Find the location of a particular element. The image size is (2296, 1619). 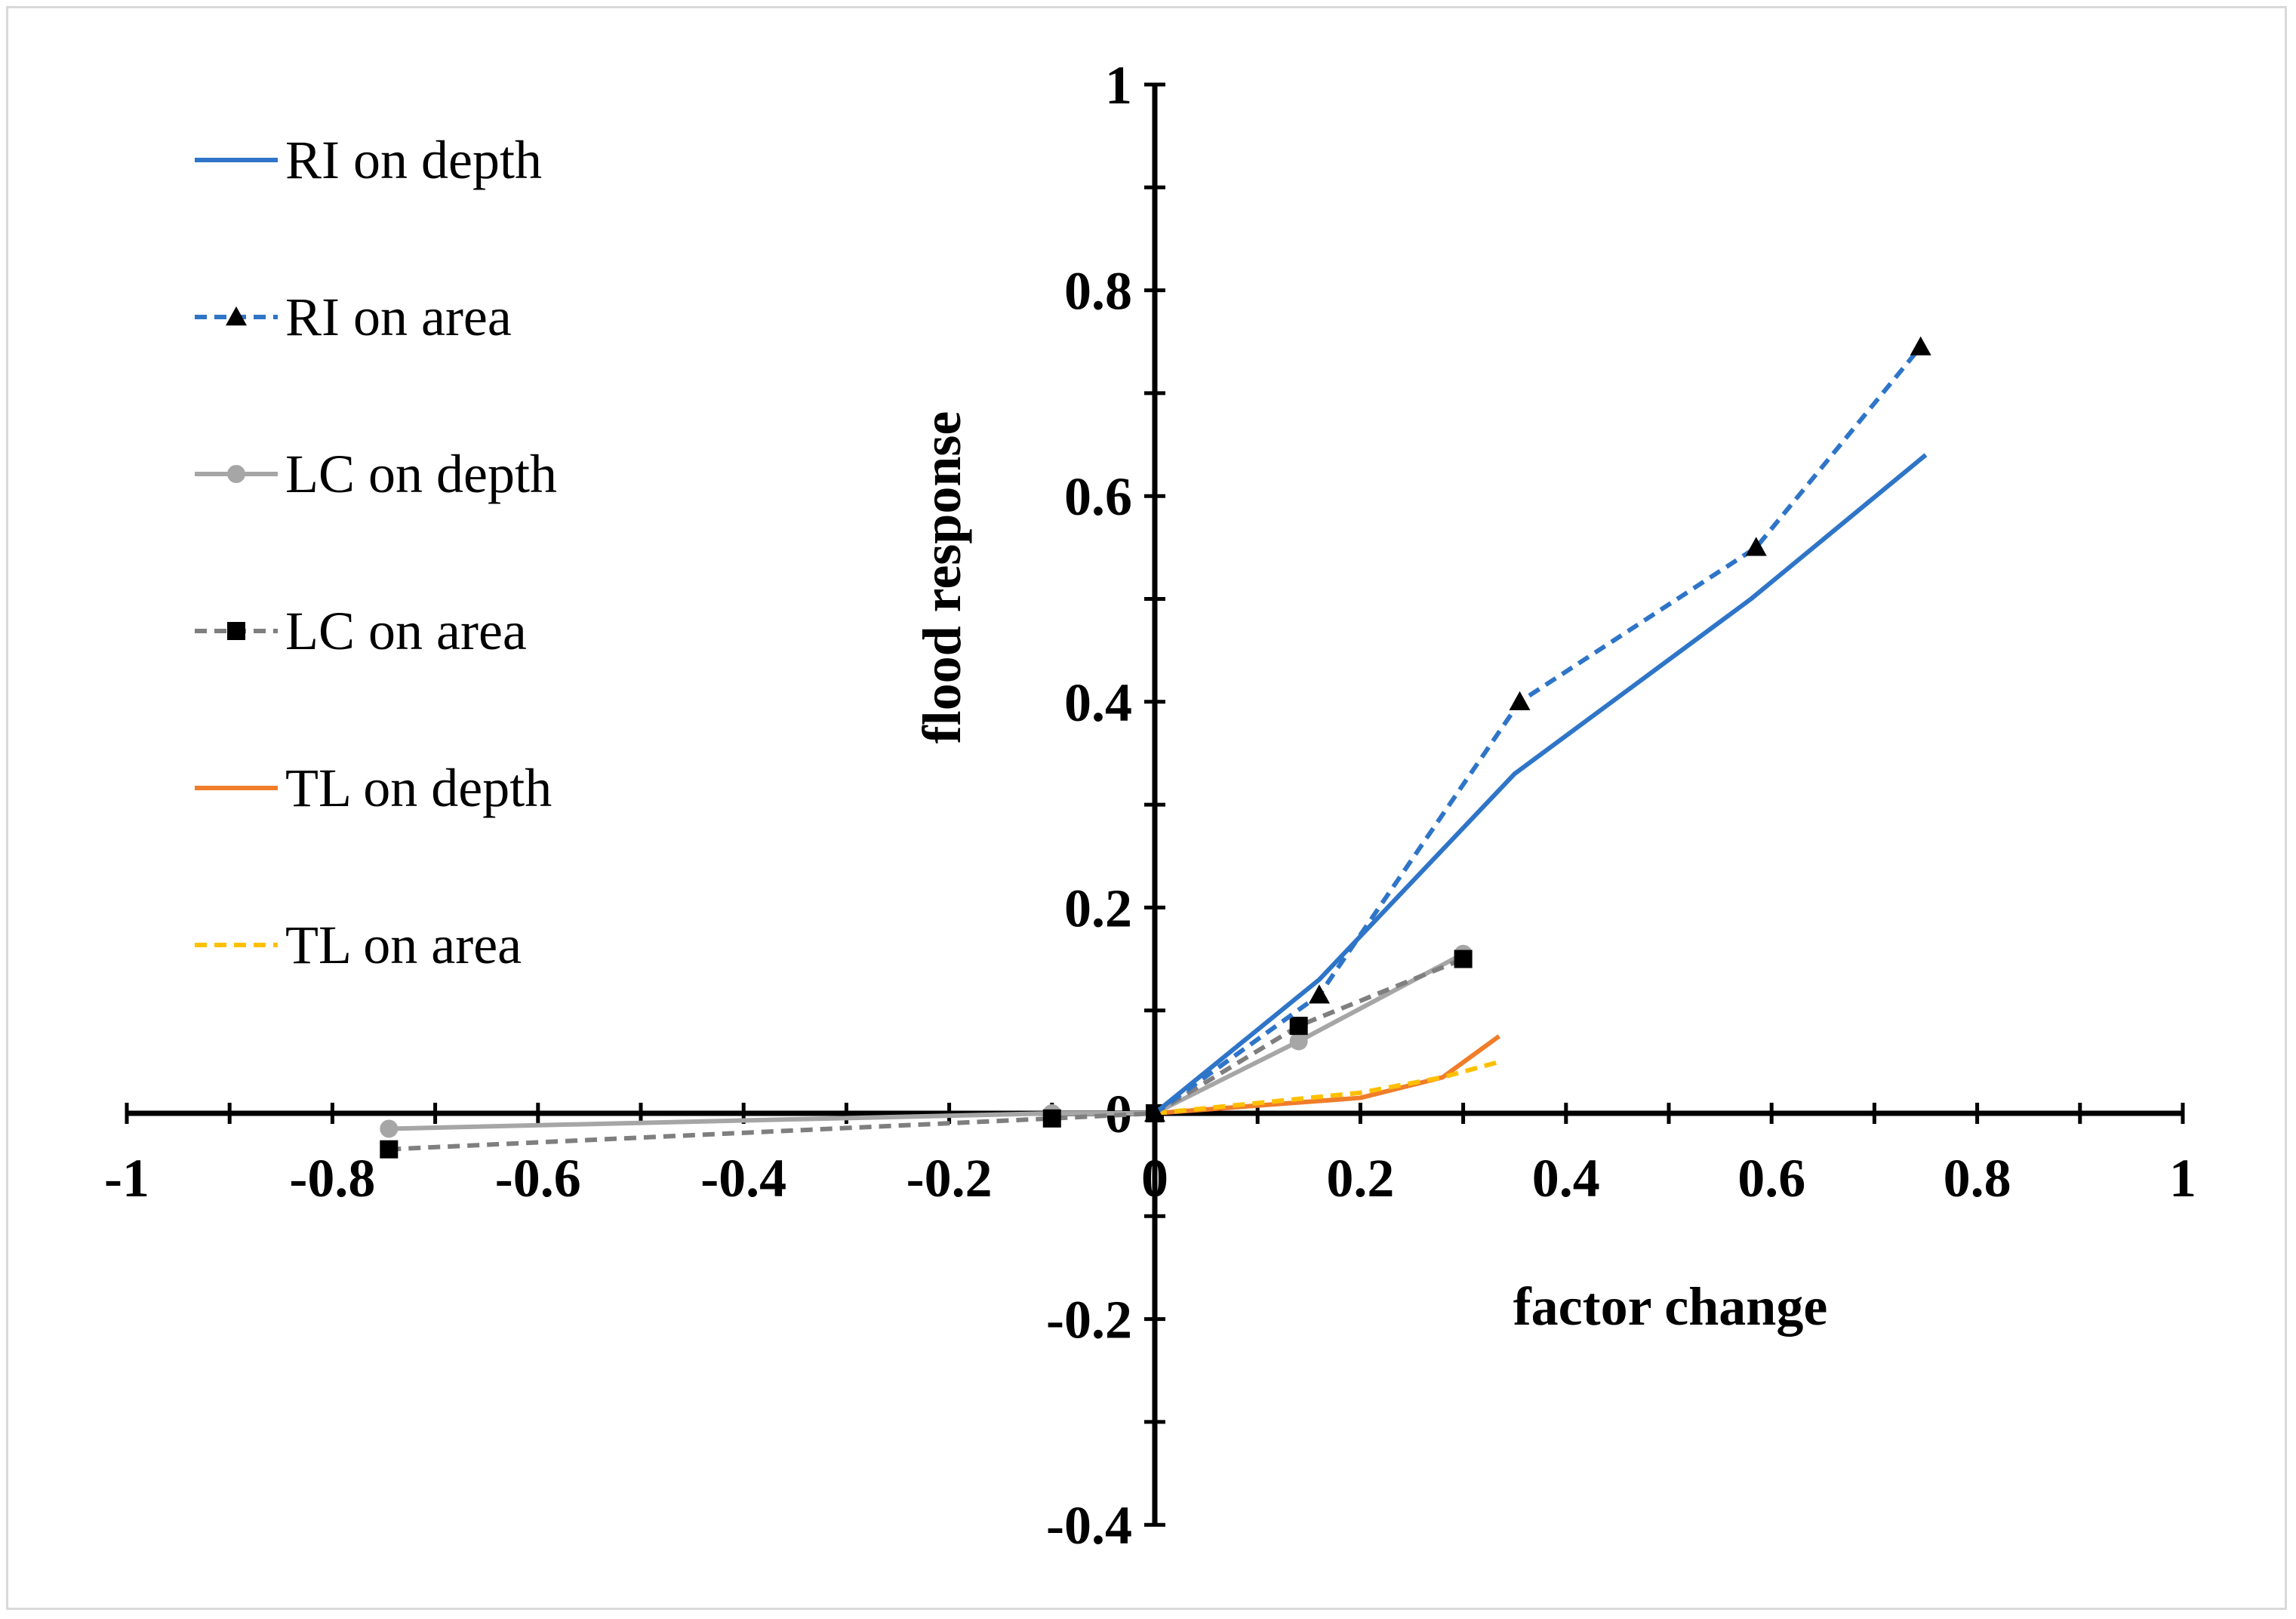

x-axis-title: factor change is located at coordinates (1670, 1306).